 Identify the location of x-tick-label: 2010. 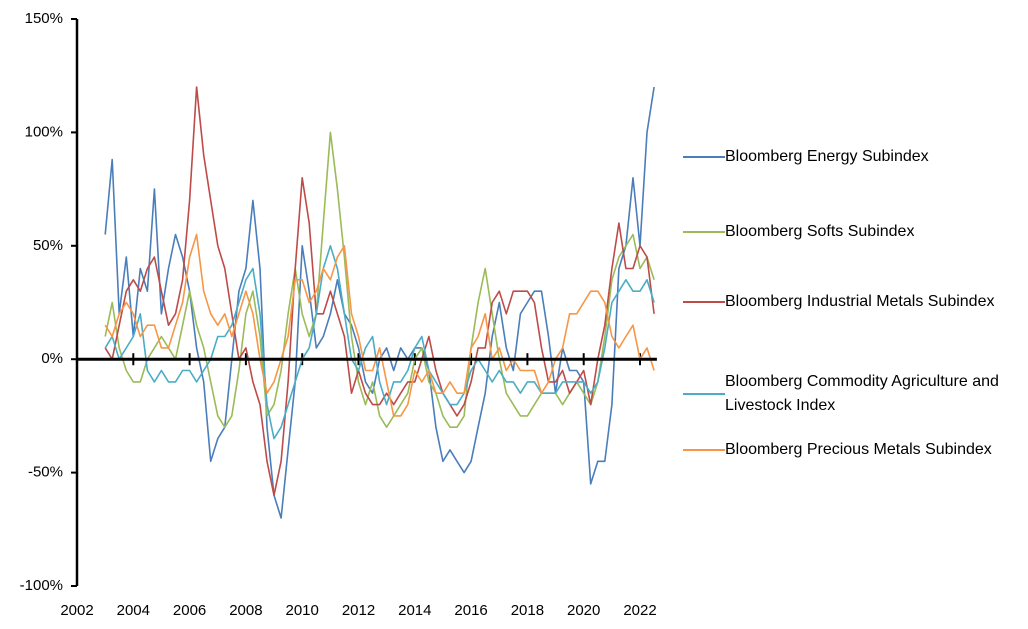
(302, 610).